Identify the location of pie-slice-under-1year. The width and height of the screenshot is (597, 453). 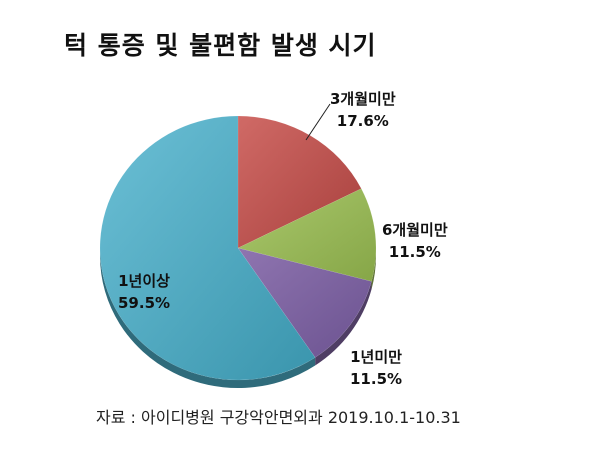
(304, 302).